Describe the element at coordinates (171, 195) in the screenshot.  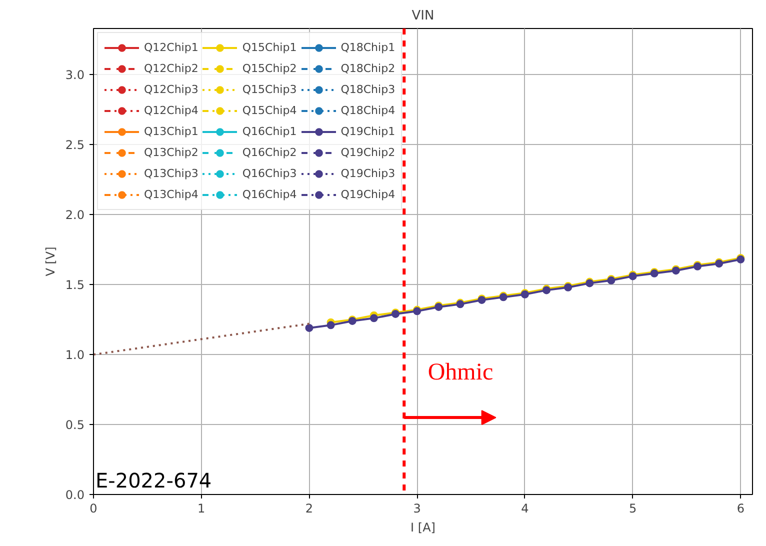
I see `legend-label: Q13Chip4` at that location.